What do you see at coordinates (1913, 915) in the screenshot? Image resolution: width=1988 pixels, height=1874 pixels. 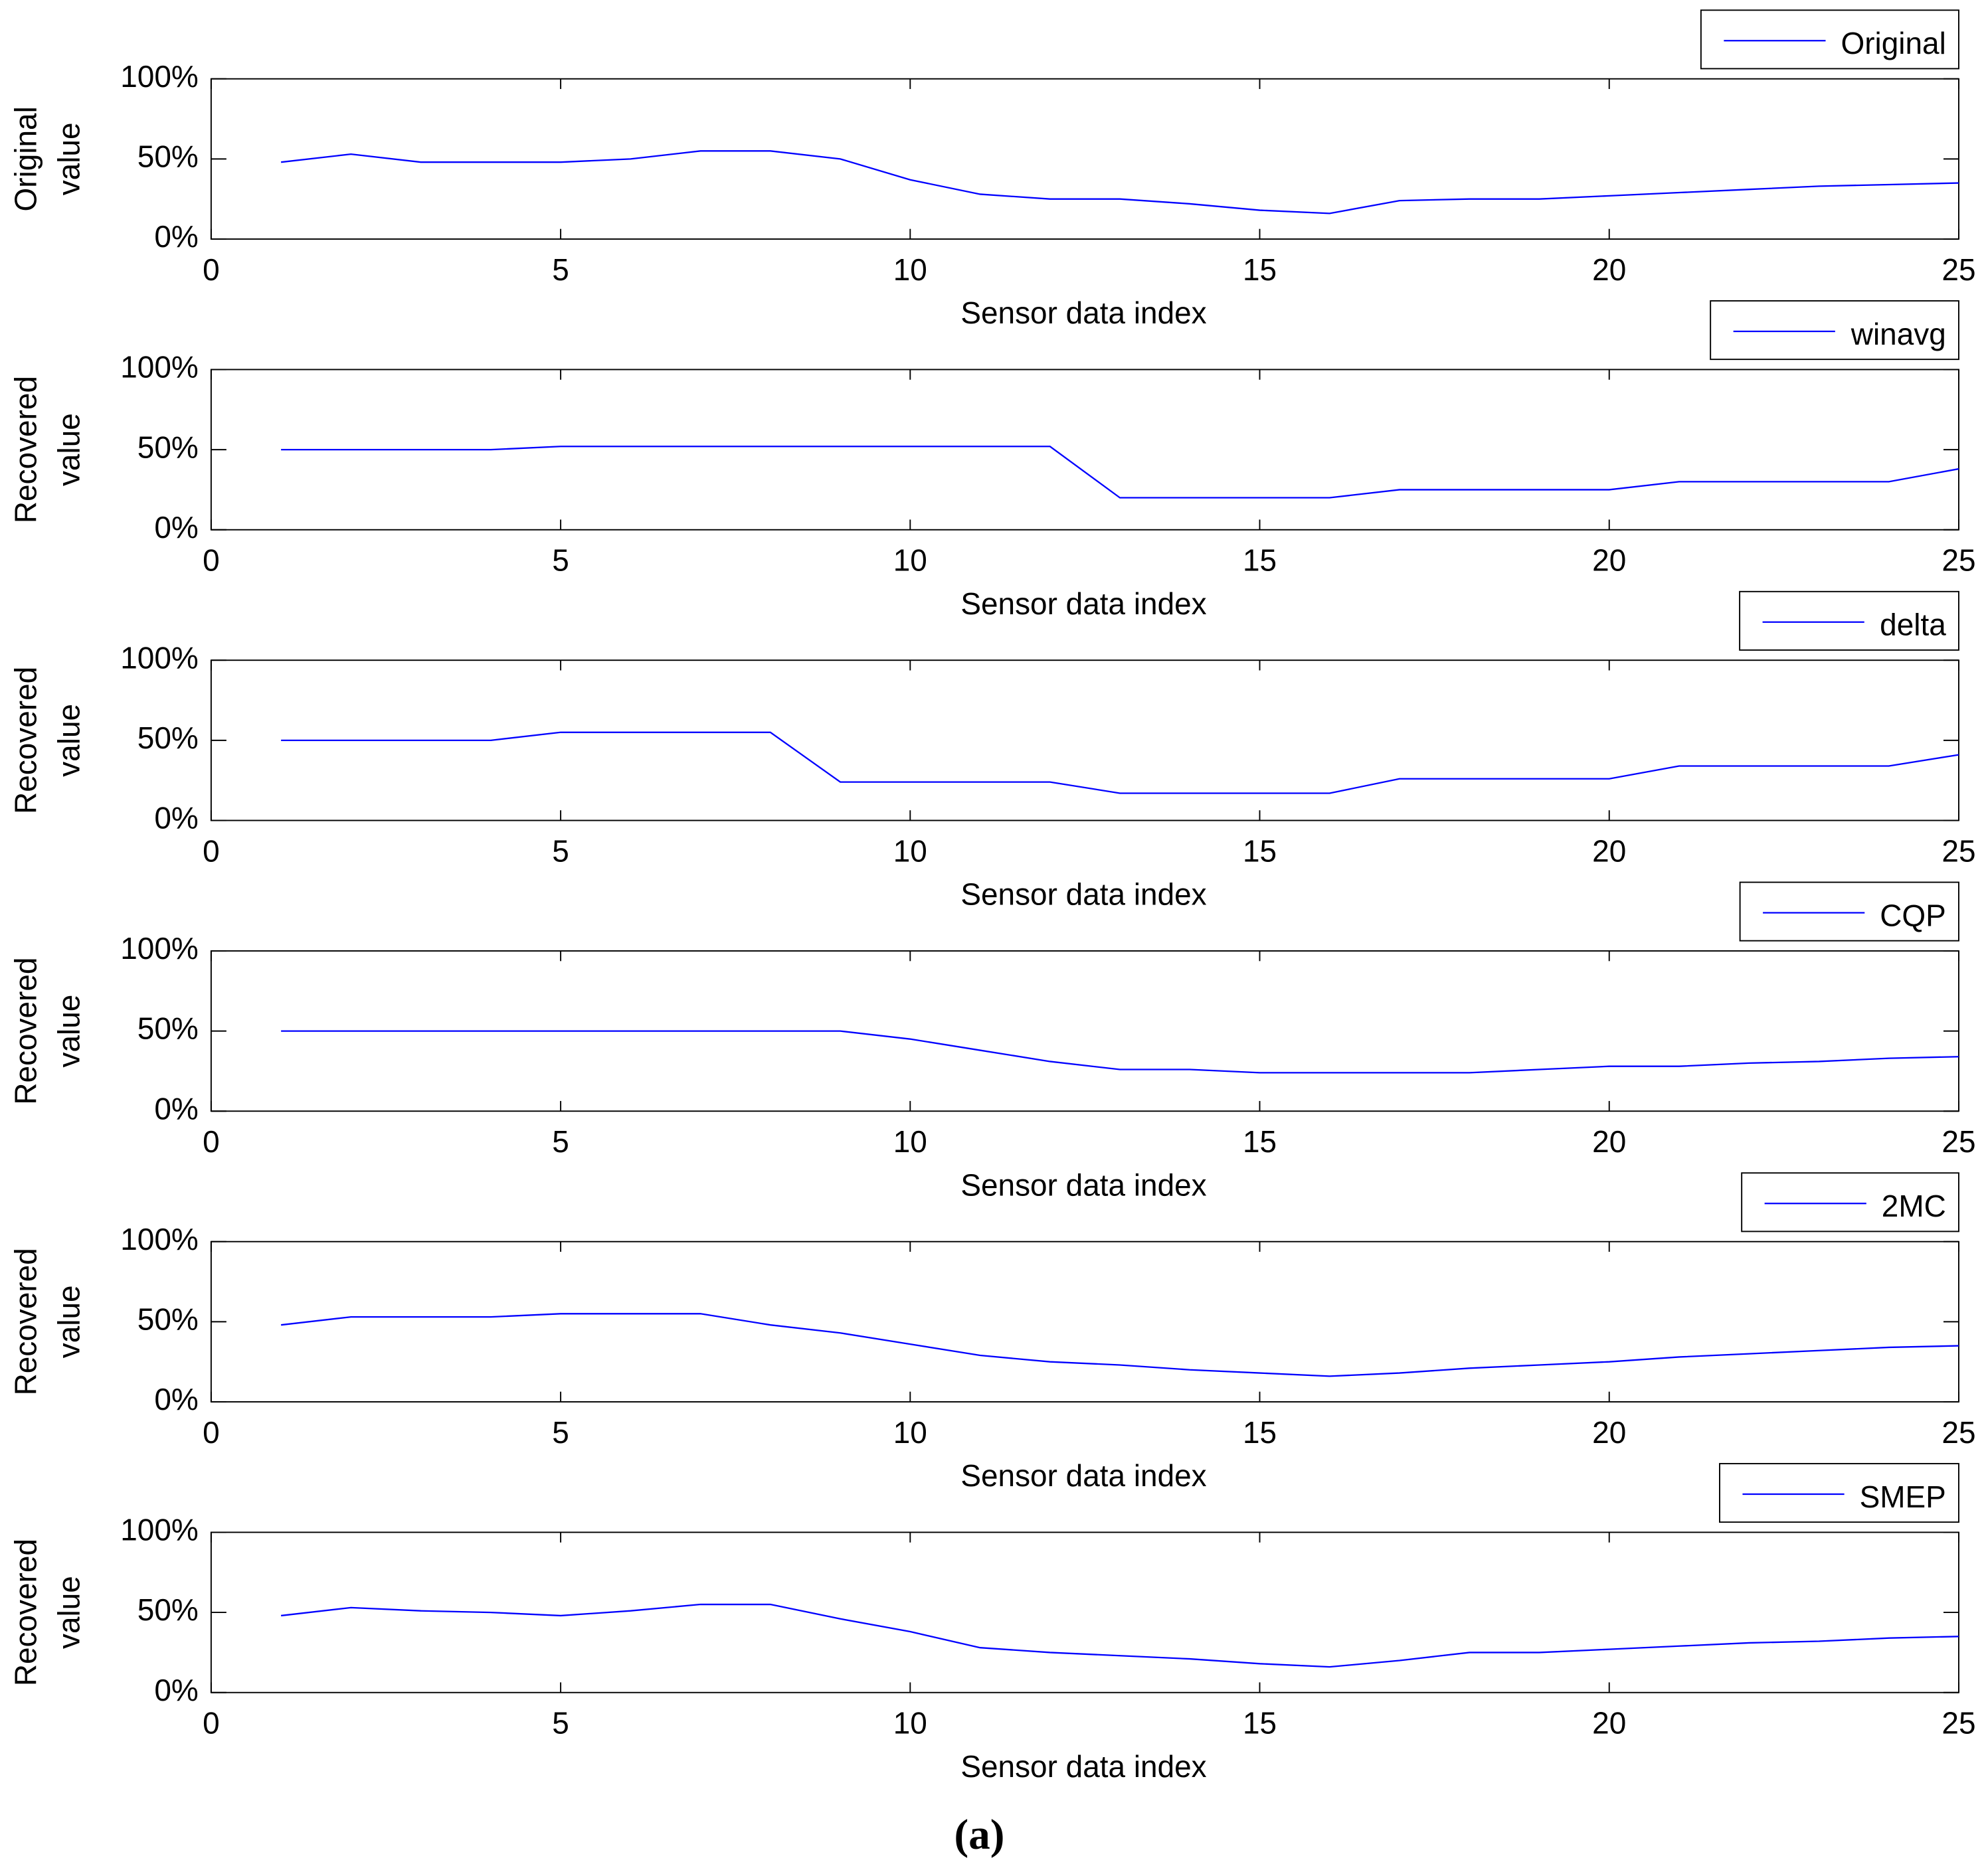 I see `legend-label: CQP` at bounding box center [1913, 915].